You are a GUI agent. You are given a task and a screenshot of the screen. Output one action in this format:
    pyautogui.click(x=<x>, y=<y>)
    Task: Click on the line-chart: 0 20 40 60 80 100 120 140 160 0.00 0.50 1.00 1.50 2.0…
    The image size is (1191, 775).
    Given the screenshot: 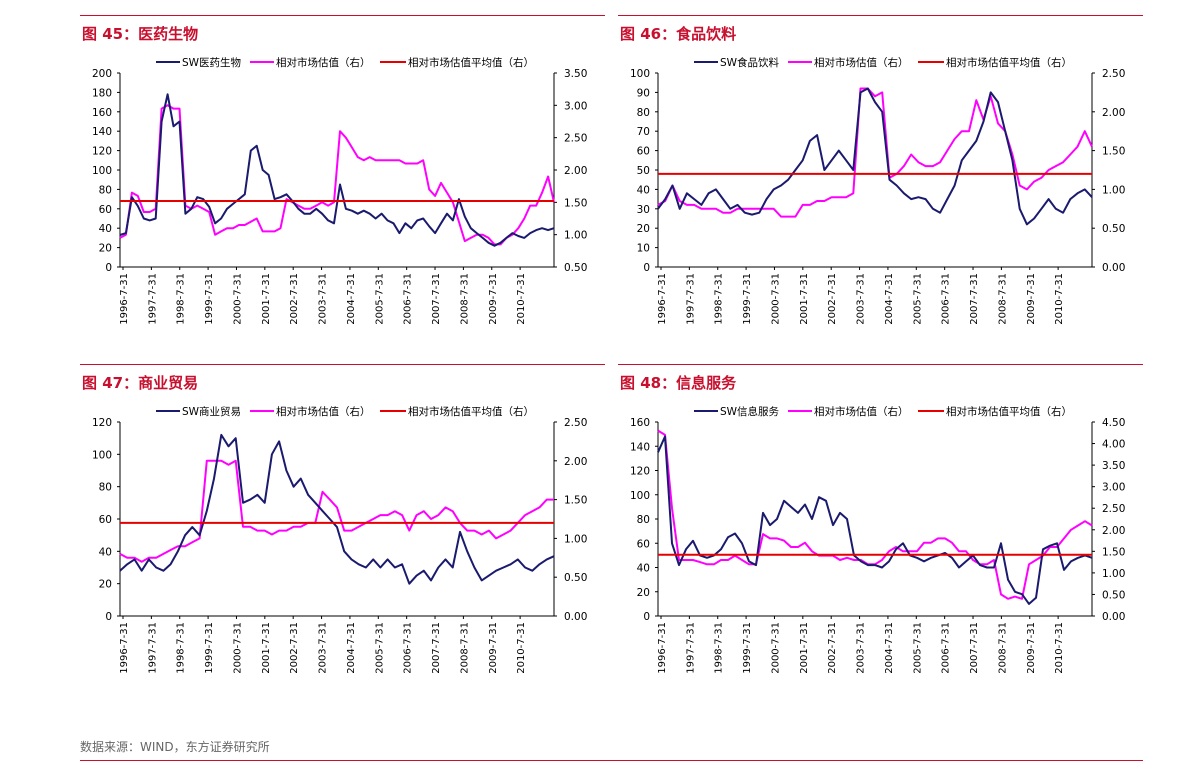 What is the action you would take?
    pyautogui.click(x=877, y=539)
    